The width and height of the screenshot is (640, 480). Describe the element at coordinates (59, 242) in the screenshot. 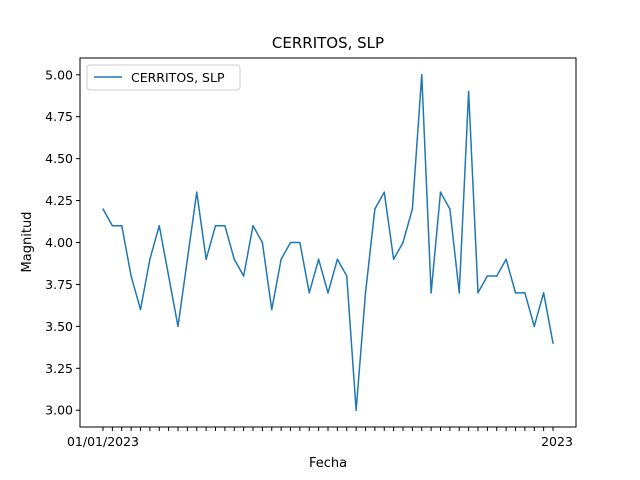

I see `y-tick-label: 4.00` at that location.